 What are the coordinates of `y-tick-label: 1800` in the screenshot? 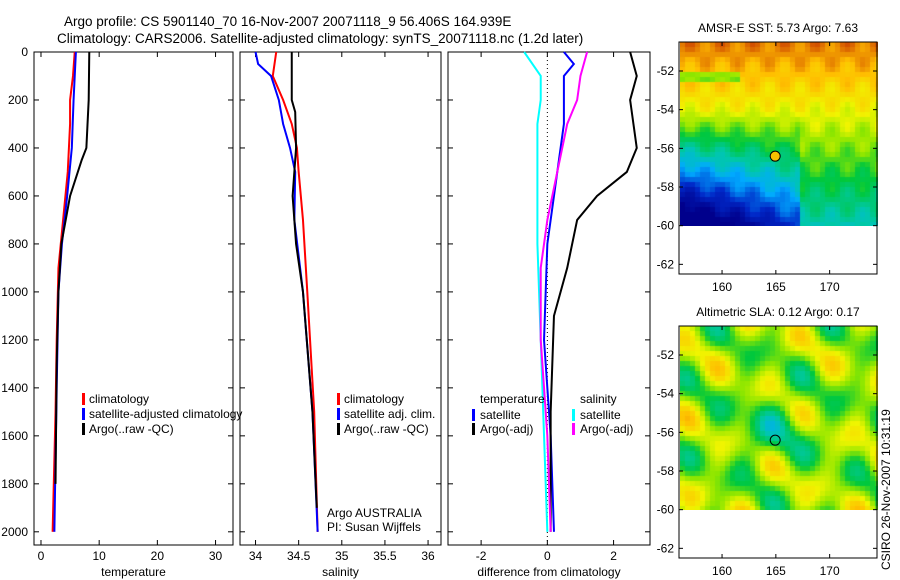 It's located at (14, 484).